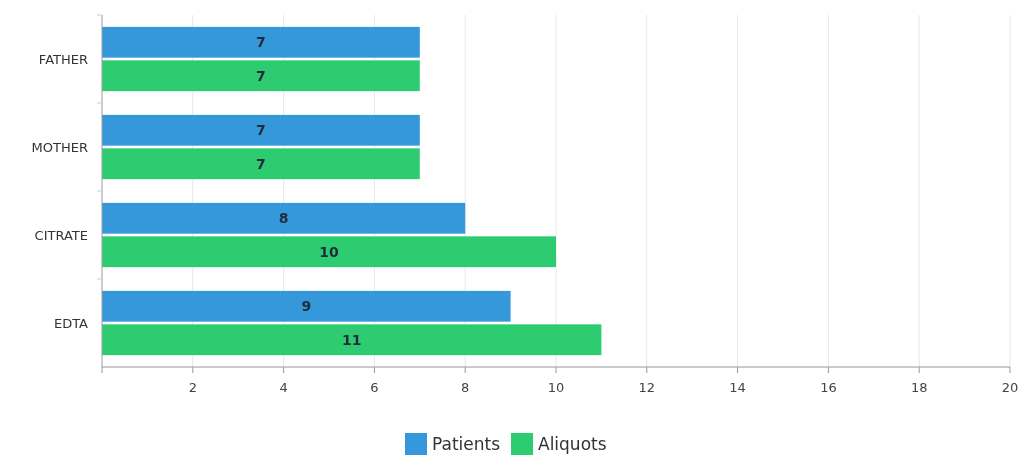 This screenshot has width=1022, height=459. I want to click on legend-label: Aliquots, so click(572, 443).